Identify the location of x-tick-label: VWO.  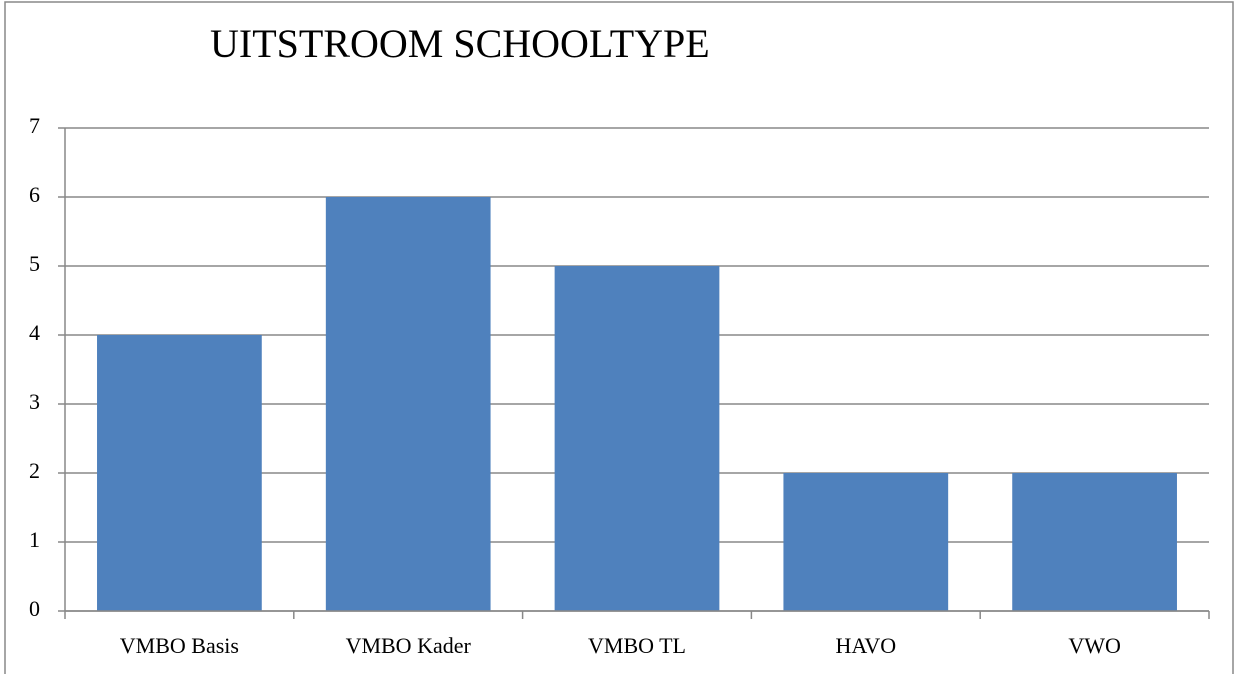
(1094, 645).